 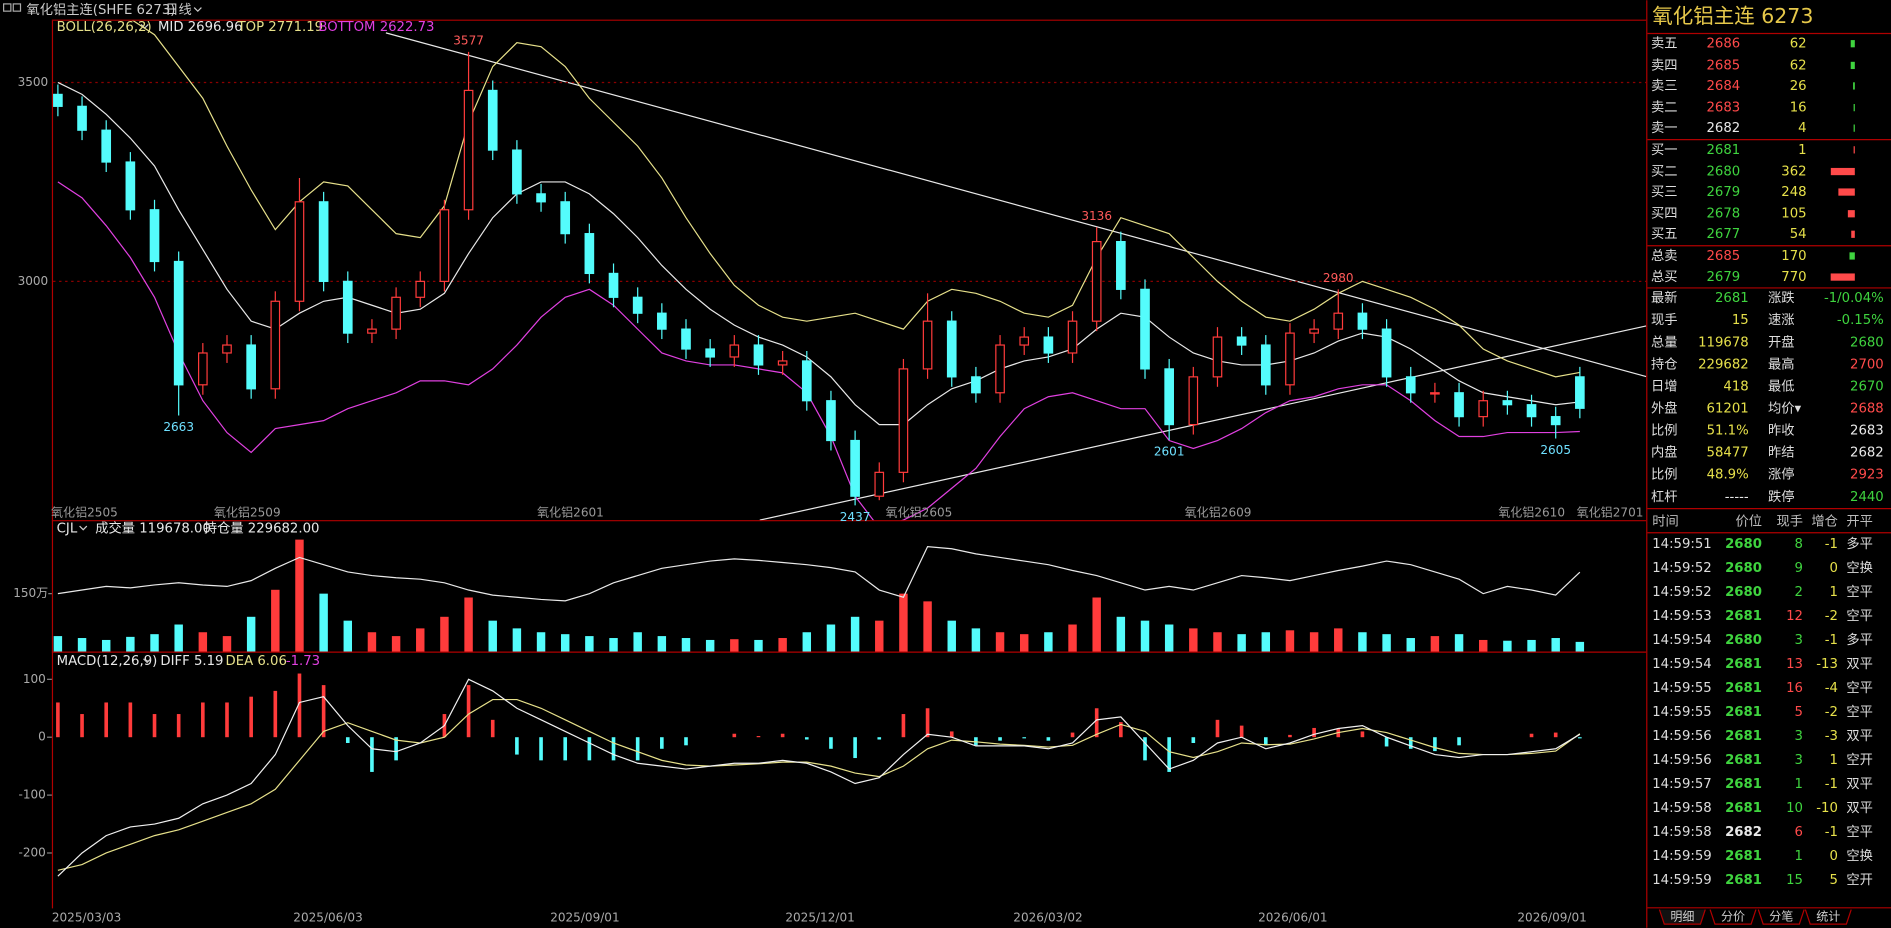 What do you see at coordinates (1781, 474) in the screenshot?
I see `stat-label: 涨停` at bounding box center [1781, 474].